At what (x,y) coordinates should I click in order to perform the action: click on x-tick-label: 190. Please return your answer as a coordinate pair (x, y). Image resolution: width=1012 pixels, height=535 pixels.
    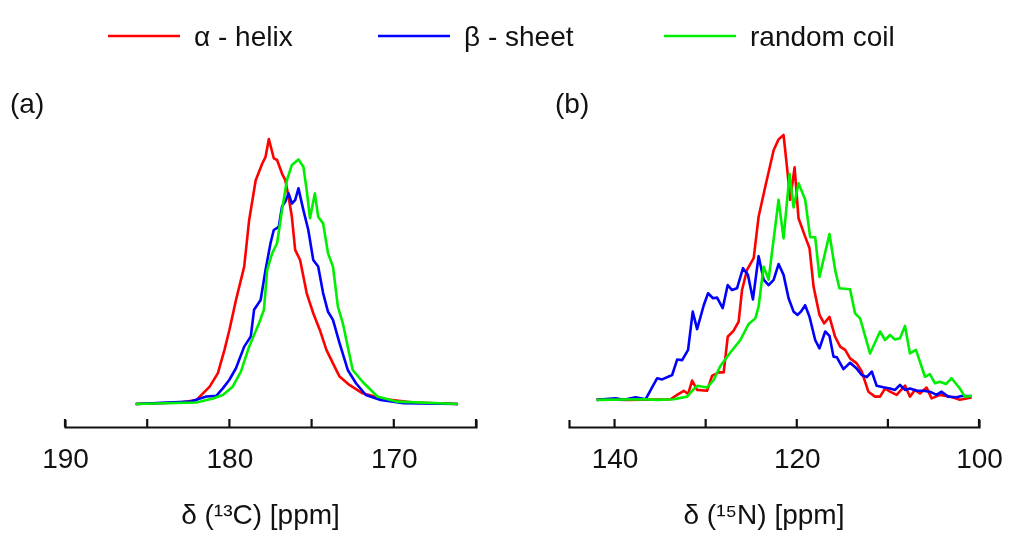
    Looking at the image, I should click on (65, 458).